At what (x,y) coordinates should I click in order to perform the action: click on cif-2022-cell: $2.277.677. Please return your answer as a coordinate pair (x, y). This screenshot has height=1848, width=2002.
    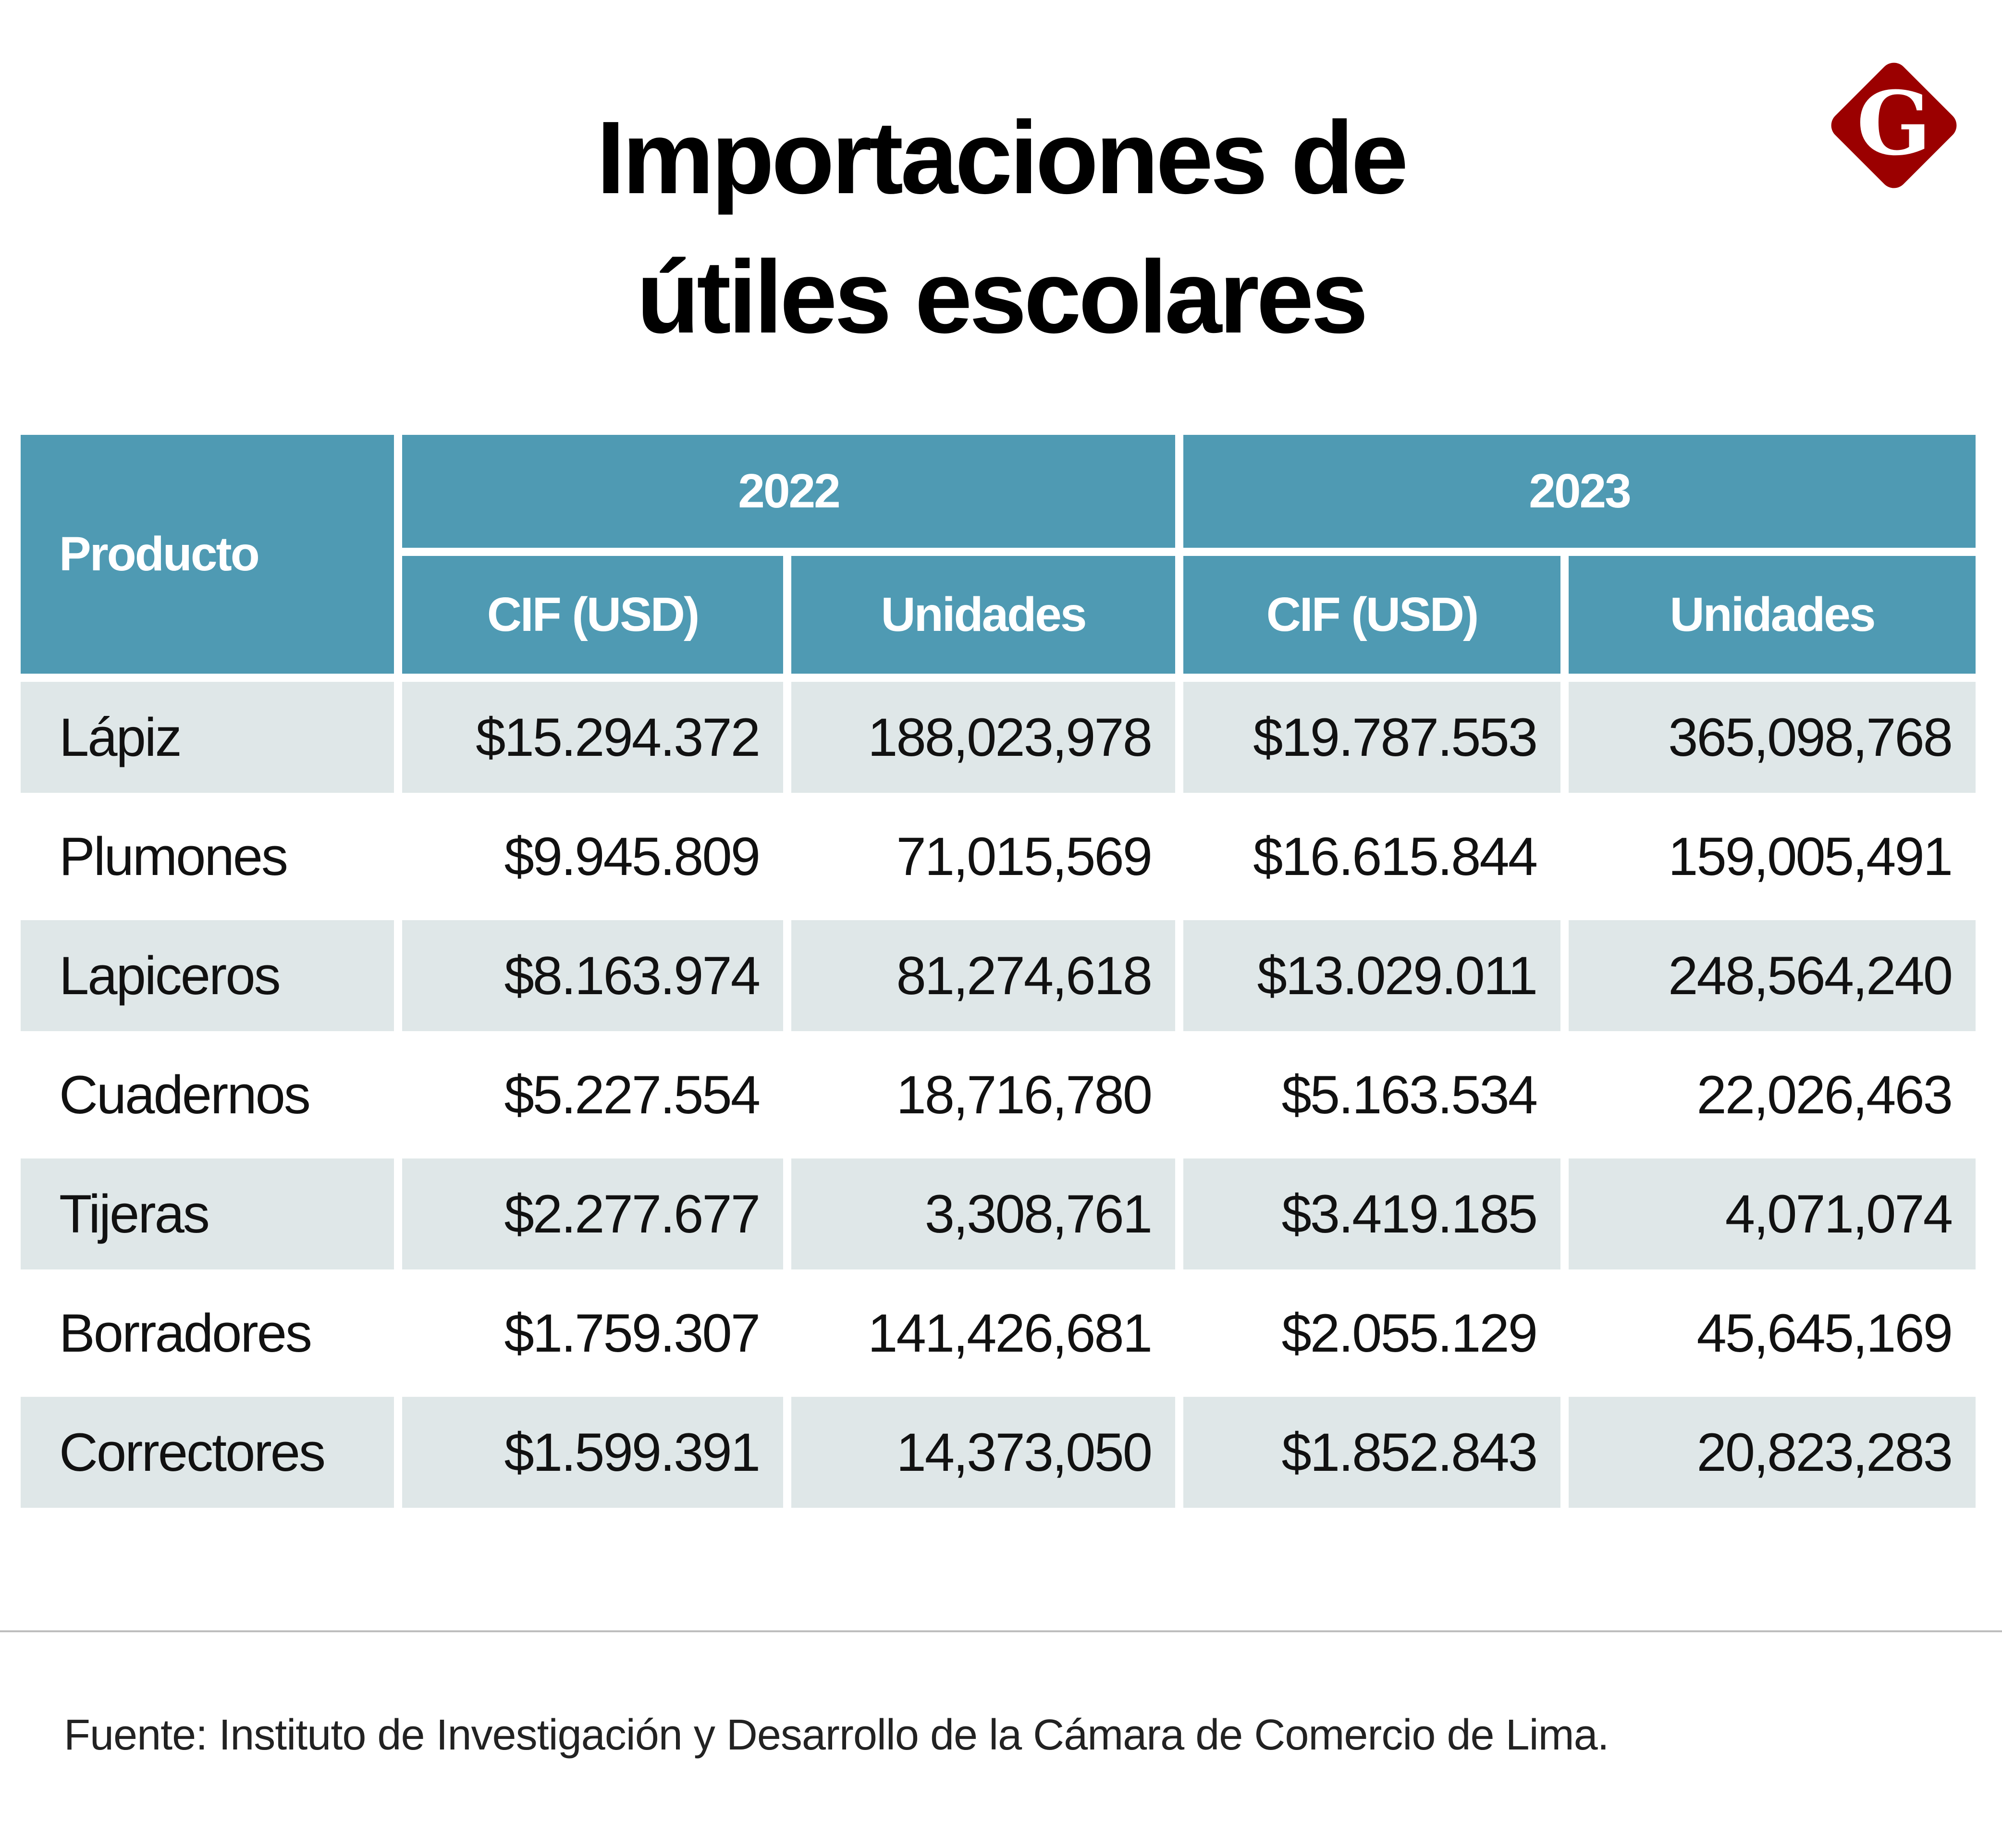
    Looking at the image, I should click on (592, 1213).